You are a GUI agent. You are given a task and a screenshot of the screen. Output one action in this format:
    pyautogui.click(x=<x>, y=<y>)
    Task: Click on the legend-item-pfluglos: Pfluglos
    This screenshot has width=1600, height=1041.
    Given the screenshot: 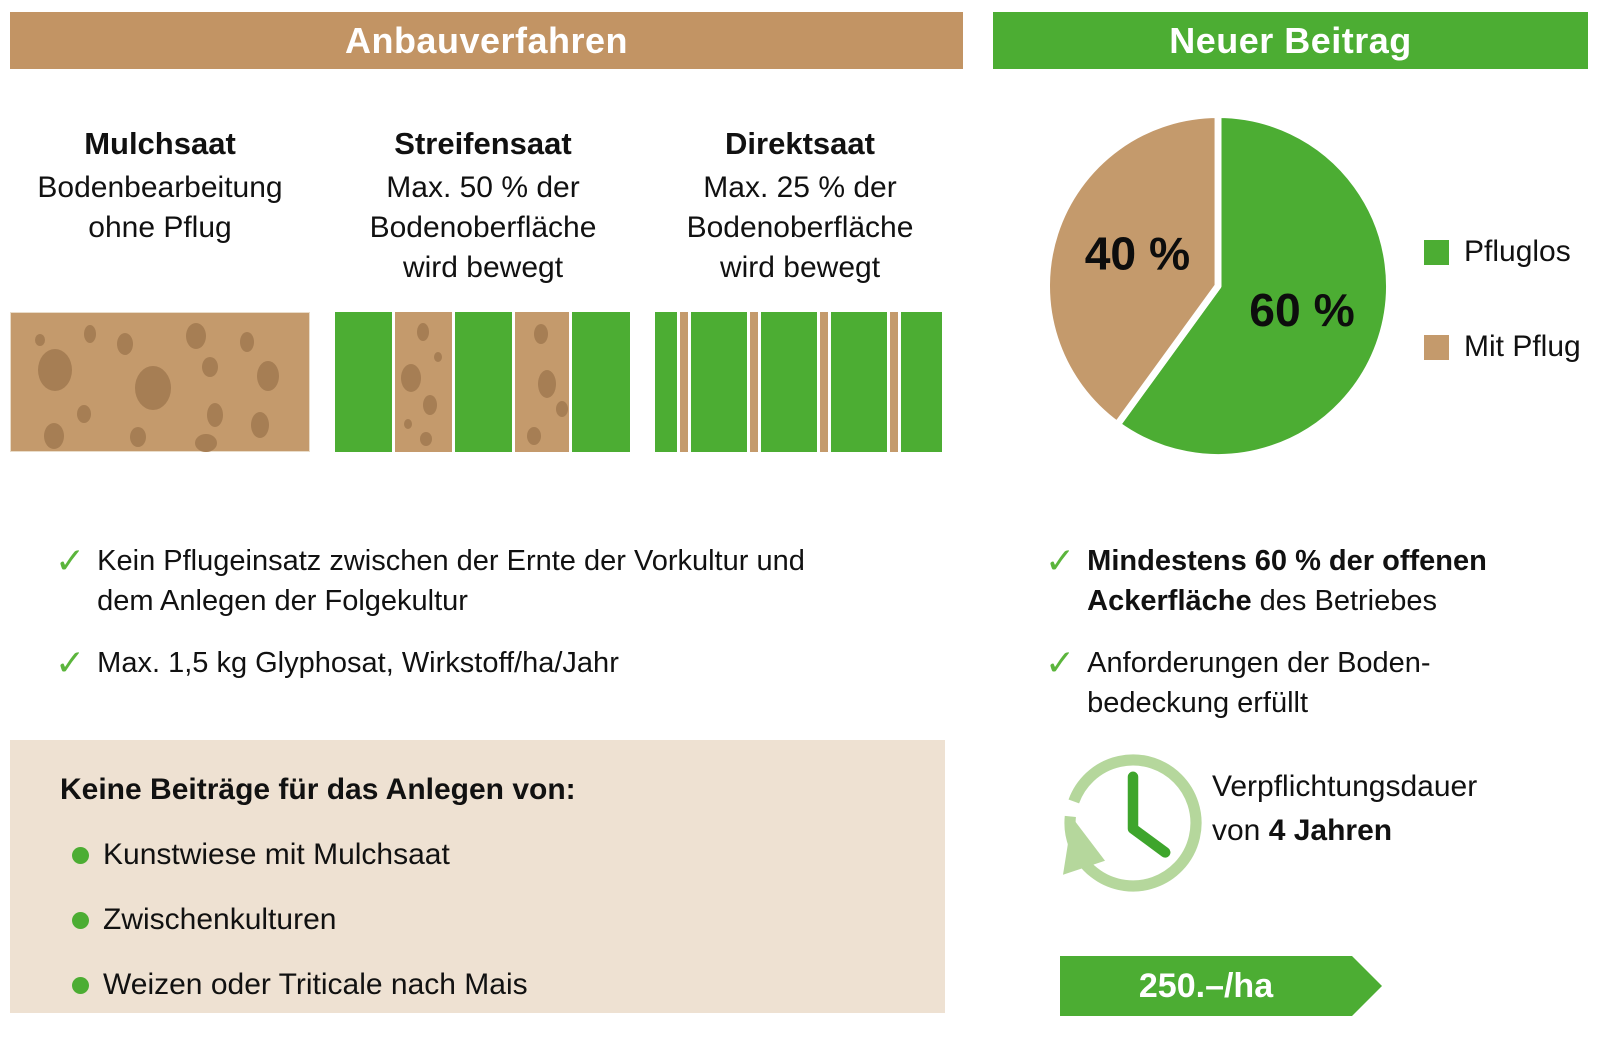 What is the action you would take?
    pyautogui.click(x=1497, y=252)
    